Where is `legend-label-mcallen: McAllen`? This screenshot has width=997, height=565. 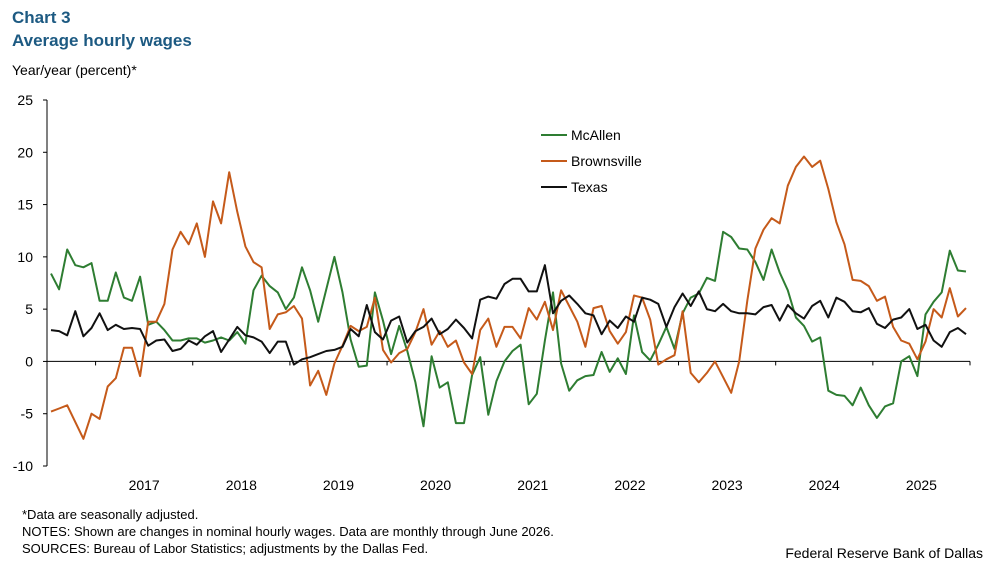
legend-label-mcallen: McAllen is located at coordinates (596, 135).